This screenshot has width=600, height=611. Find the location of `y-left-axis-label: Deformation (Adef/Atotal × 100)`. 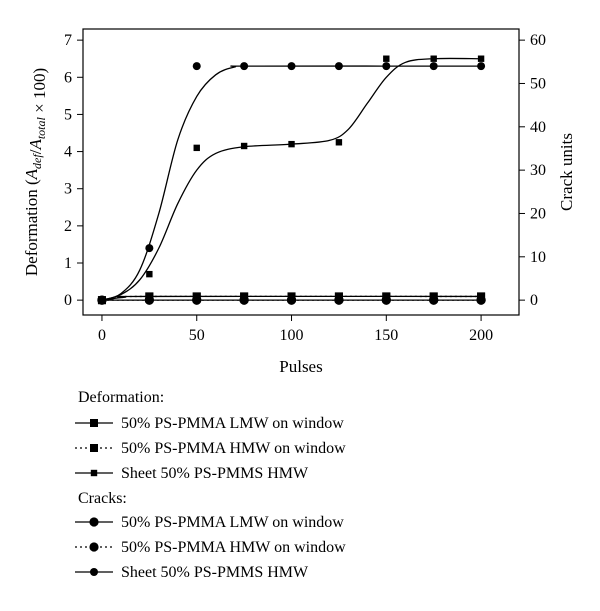

y-left-axis-label: Deformation (Adef/Atotal × 100) is located at coordinates (35, 172).